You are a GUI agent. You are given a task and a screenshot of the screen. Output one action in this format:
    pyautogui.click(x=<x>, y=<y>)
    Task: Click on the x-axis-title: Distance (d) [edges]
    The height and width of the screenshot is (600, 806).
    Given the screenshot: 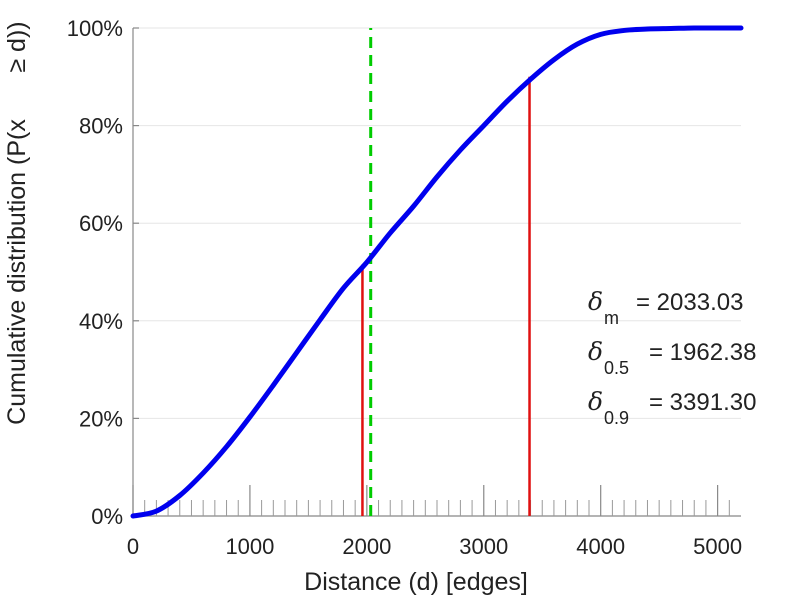 What is the action you would take?
    pyautogui.click(x=416, y=582)
    